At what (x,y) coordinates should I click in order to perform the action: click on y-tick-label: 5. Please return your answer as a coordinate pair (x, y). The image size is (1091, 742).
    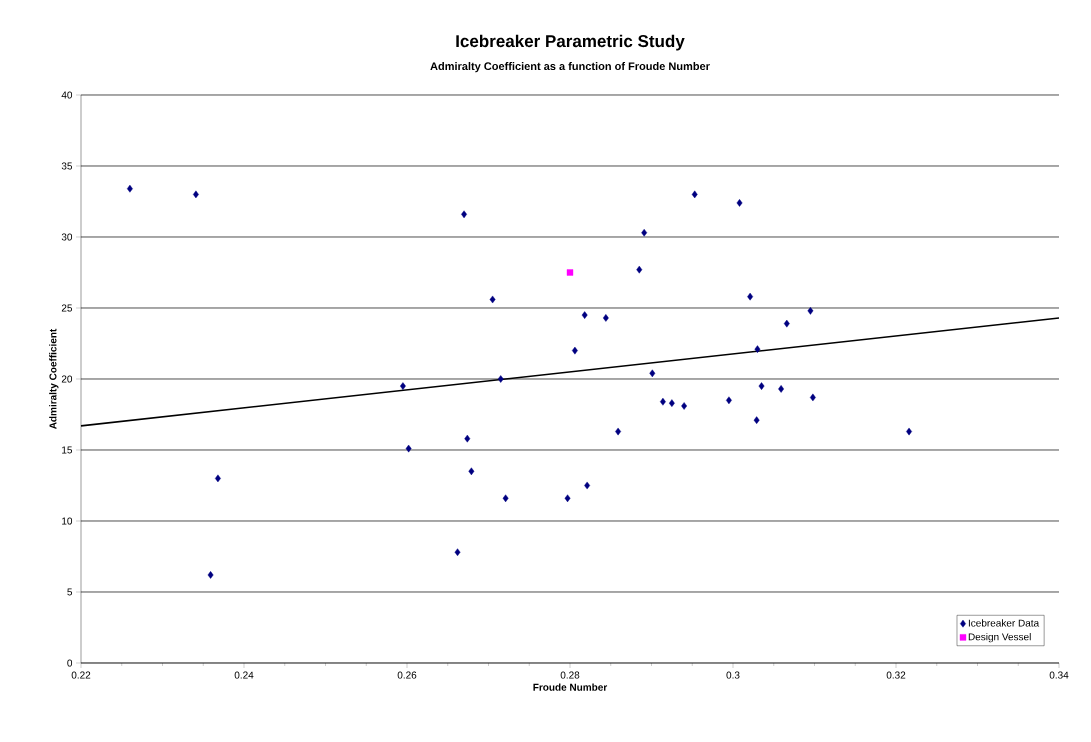
    Looking at the image, I should click on (70, 592).